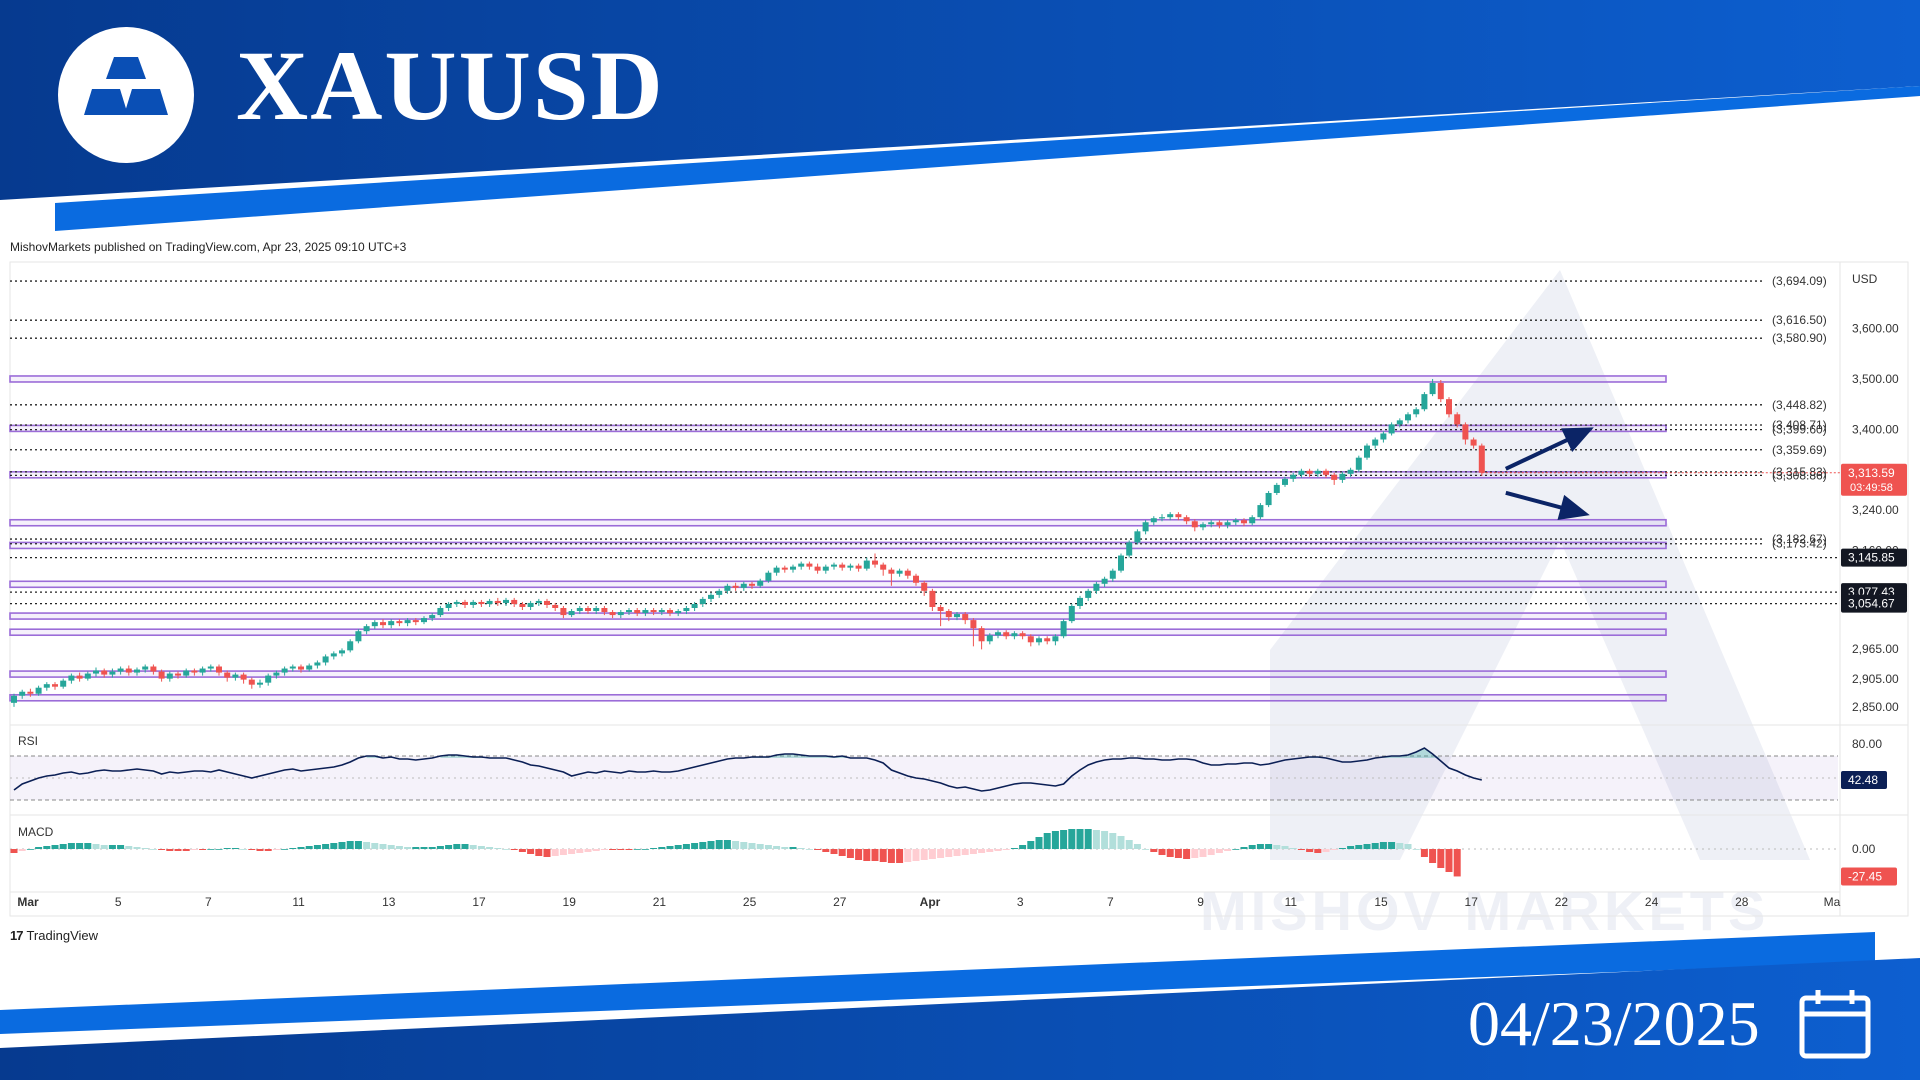 The width and height of the screenshot is (1920, 1080). What do you see at coordinates (298, 902) in the screenshot?
I see `x-tick-3: 11` at bounding box center [298, 902].